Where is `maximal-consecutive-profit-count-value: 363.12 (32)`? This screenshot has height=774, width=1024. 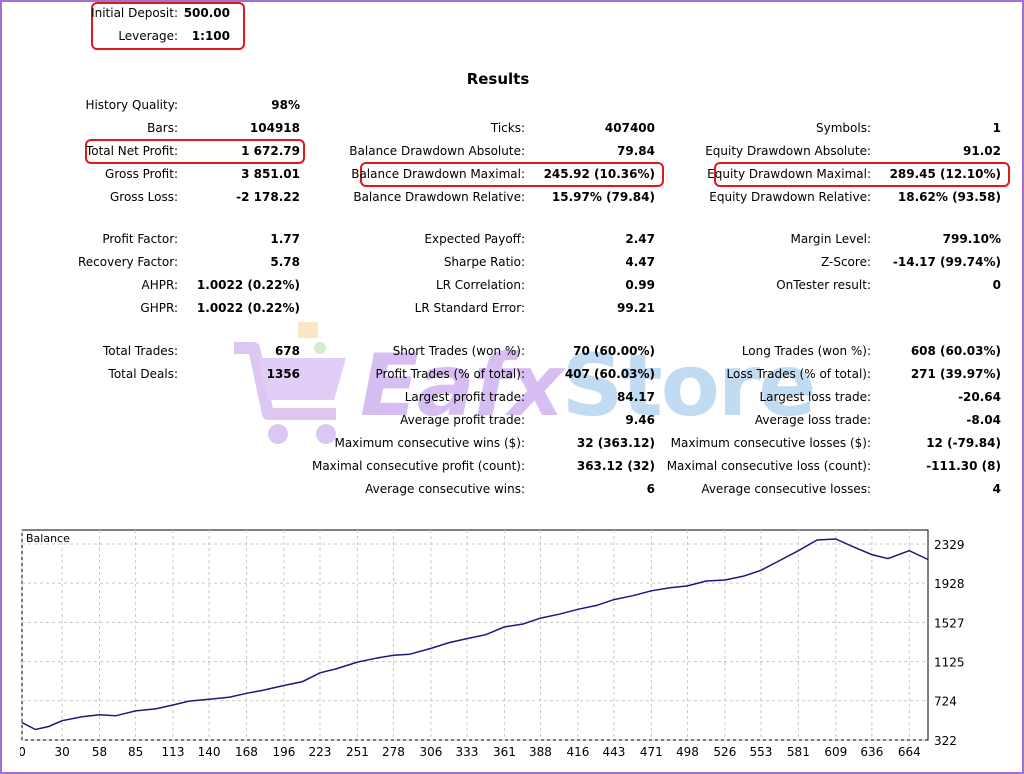 maximal-consecutive-profit-count-value: 363.12 (32) is located at coordinates (615, 466).